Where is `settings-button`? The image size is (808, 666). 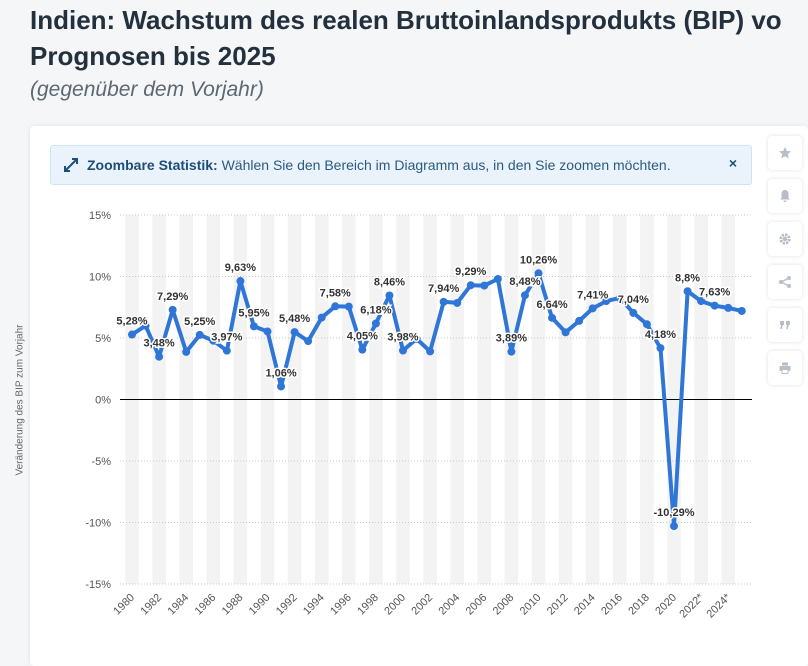 settings-button is located at coordinates (785, 239).